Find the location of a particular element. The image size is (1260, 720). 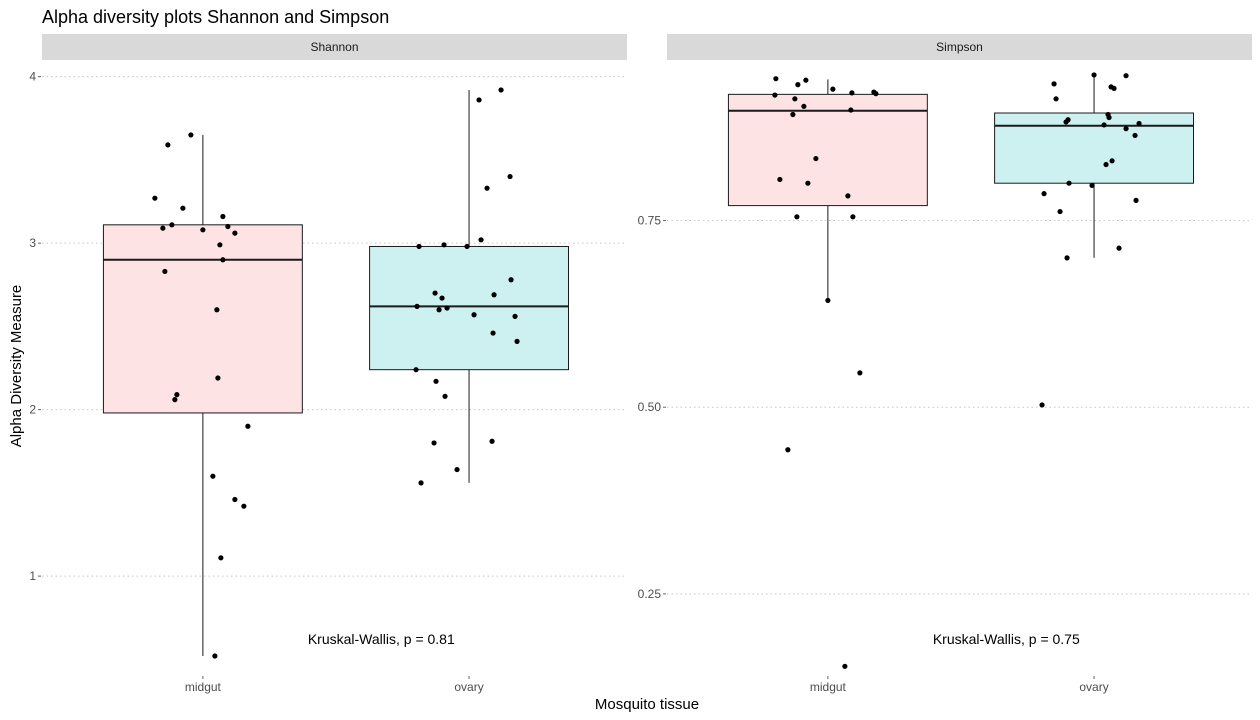

facet-strip-label: Simpson is located at coordinates (959, 47).